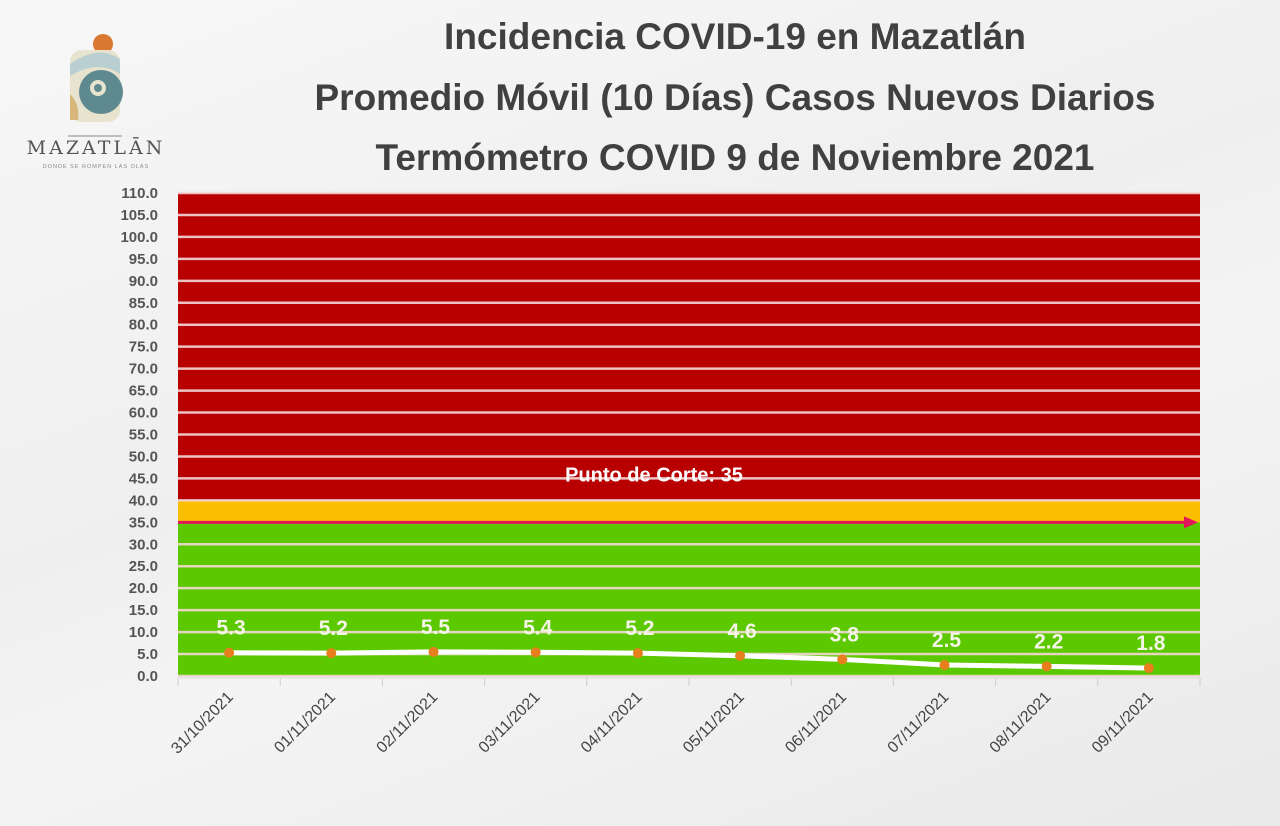 The image size is (1280, 826). Describe the element at coordinates (98, 94) in the screenshot. I see `logo: MAZATLĀN DONDE SE ROMPEN LAS OLAS` at that location.